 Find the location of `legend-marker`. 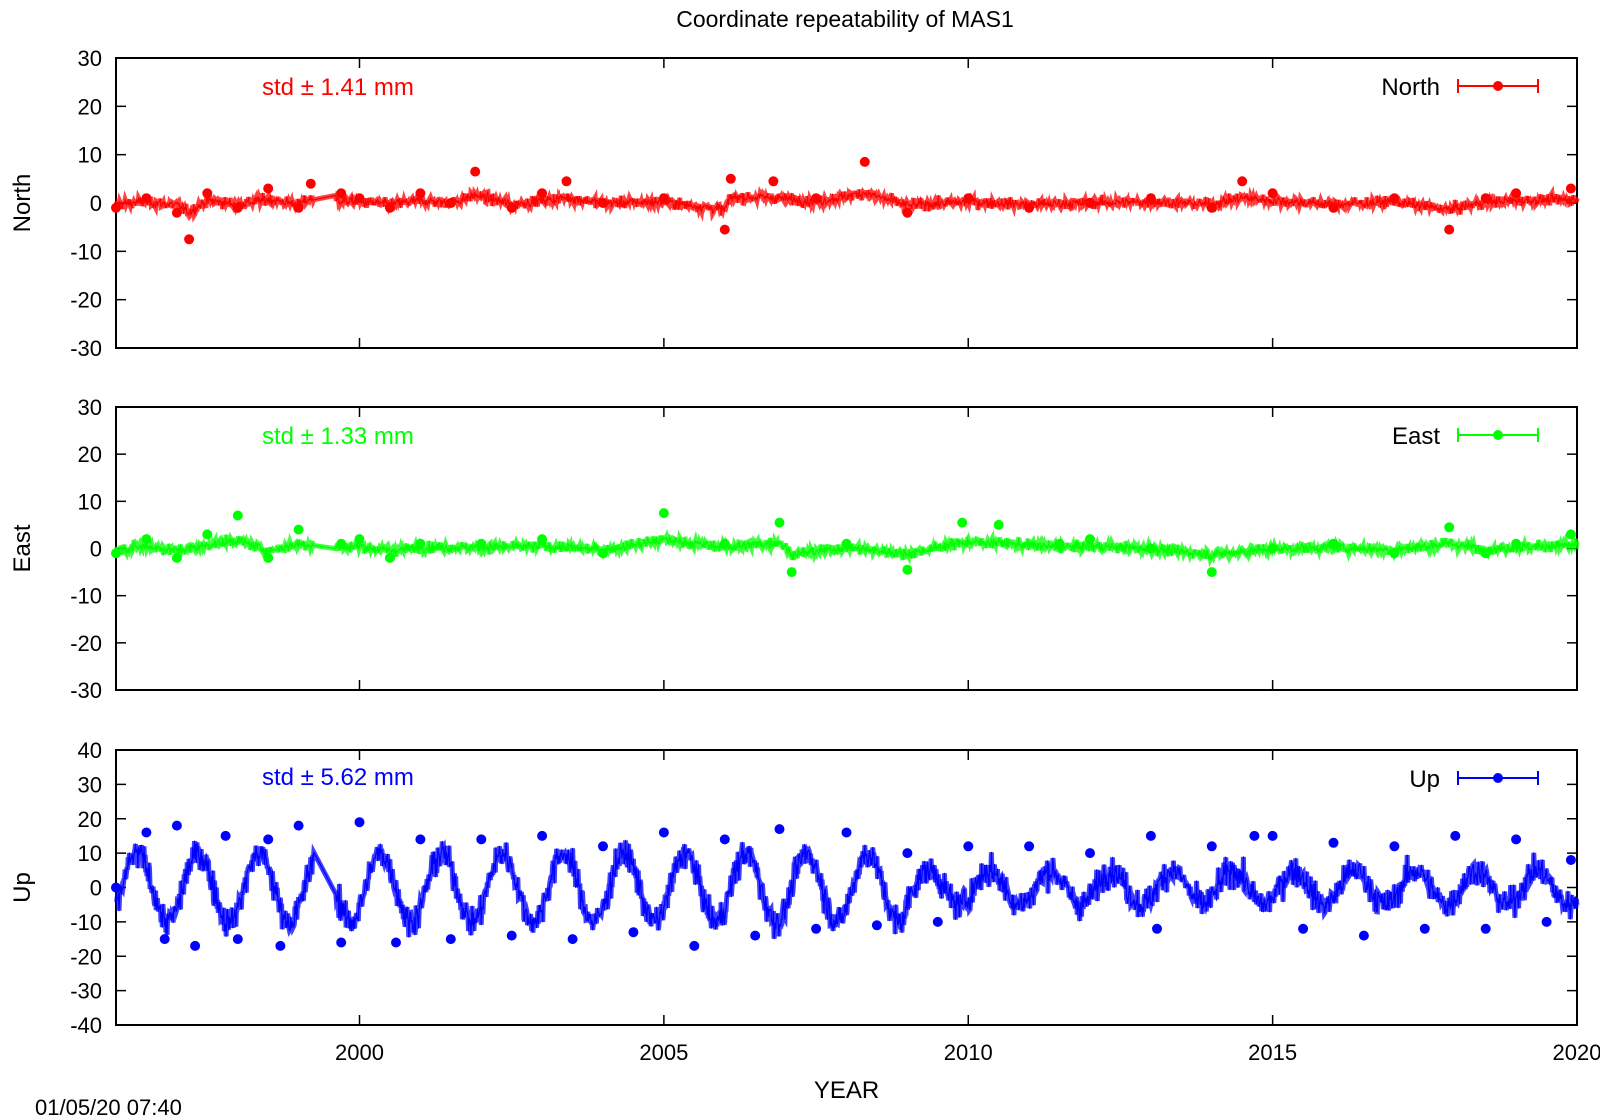

legend-marker is located at coordinates (1498, 86).